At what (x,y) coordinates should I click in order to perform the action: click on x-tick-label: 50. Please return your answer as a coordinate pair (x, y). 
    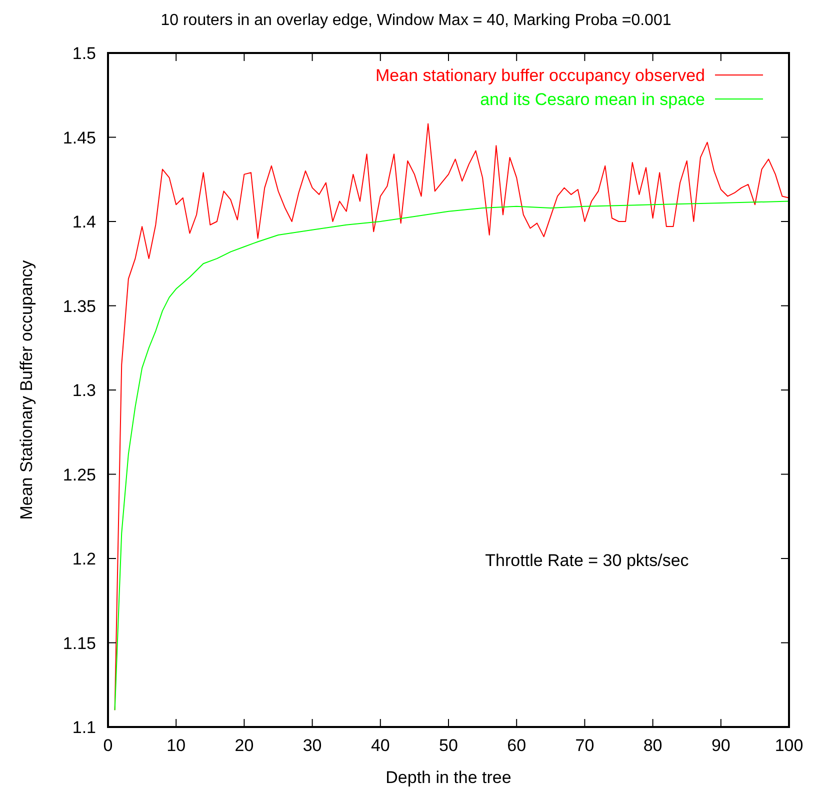
    Looking at the image, I should click on (448, 745).